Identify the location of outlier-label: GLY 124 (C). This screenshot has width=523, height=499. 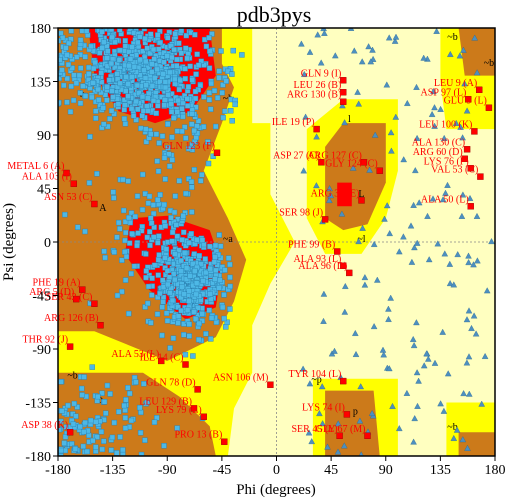
(351, 164).